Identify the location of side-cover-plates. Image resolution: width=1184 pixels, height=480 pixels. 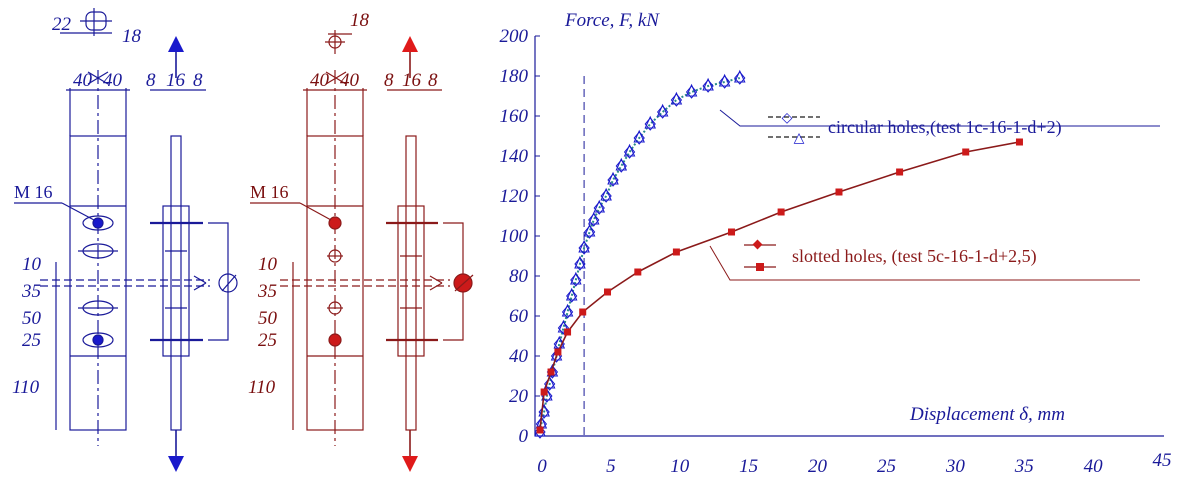
(411, 281).